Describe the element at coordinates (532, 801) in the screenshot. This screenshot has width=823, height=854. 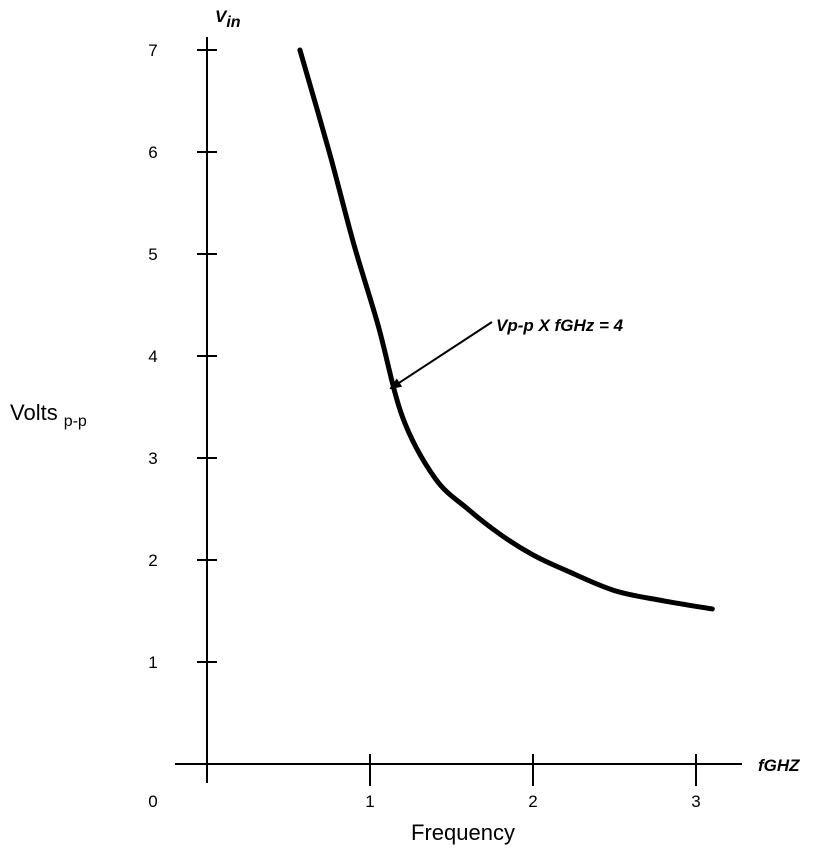
I see `x-tick-label: 2` at that location.